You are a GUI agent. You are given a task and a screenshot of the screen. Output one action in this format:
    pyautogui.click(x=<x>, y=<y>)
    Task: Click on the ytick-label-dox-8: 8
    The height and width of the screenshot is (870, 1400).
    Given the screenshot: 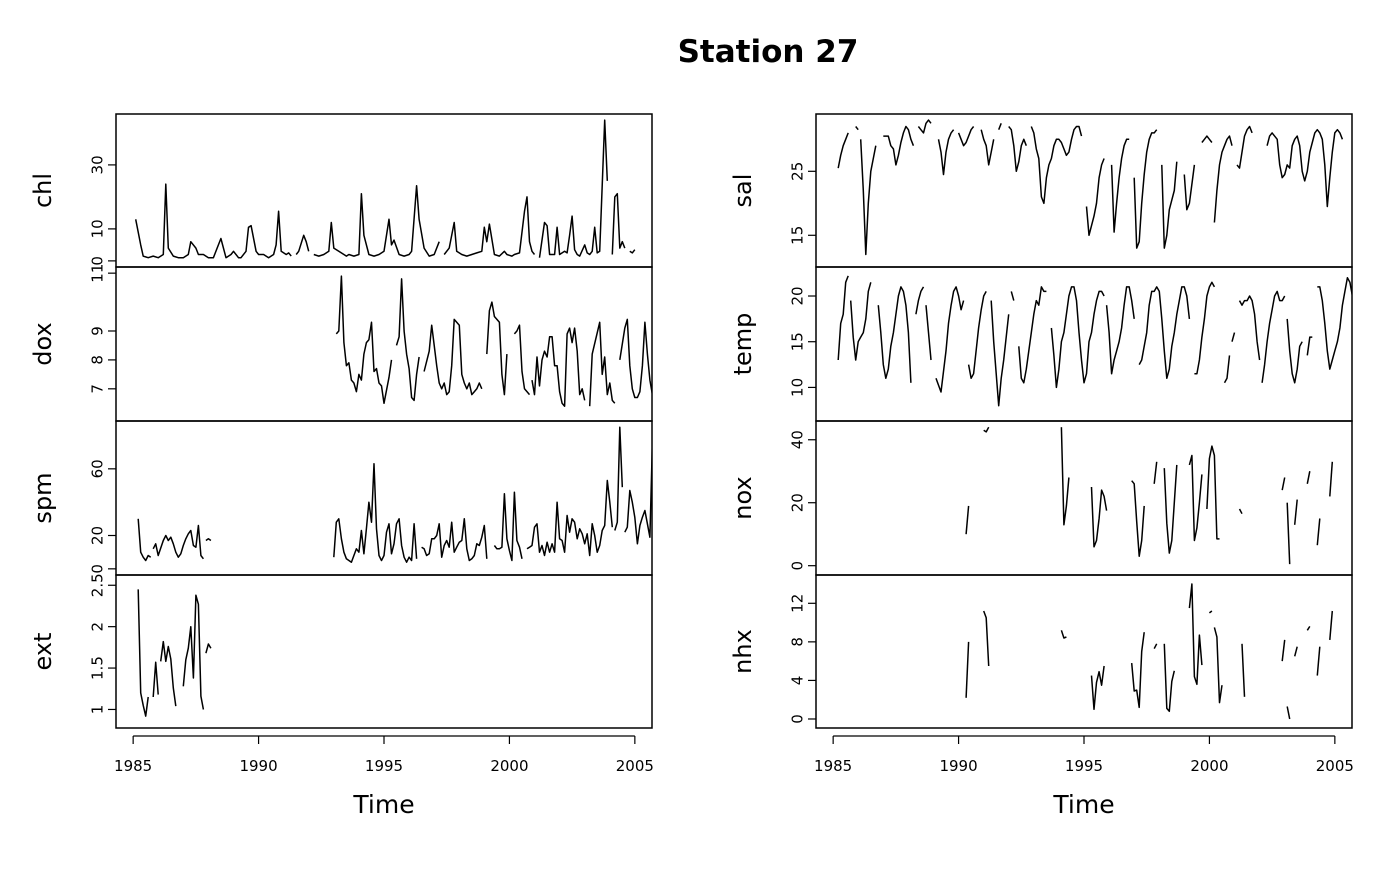 What is the action you would take?
    pyautogui.click(x=98, y=360)
    